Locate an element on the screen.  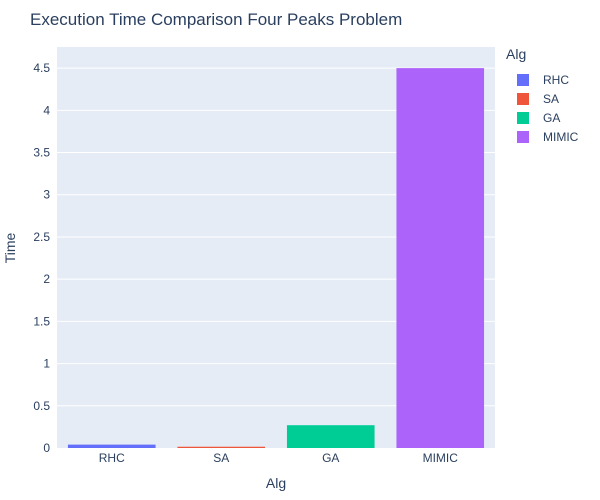
x-tick-label: SA is located at coordinates (221, 458).